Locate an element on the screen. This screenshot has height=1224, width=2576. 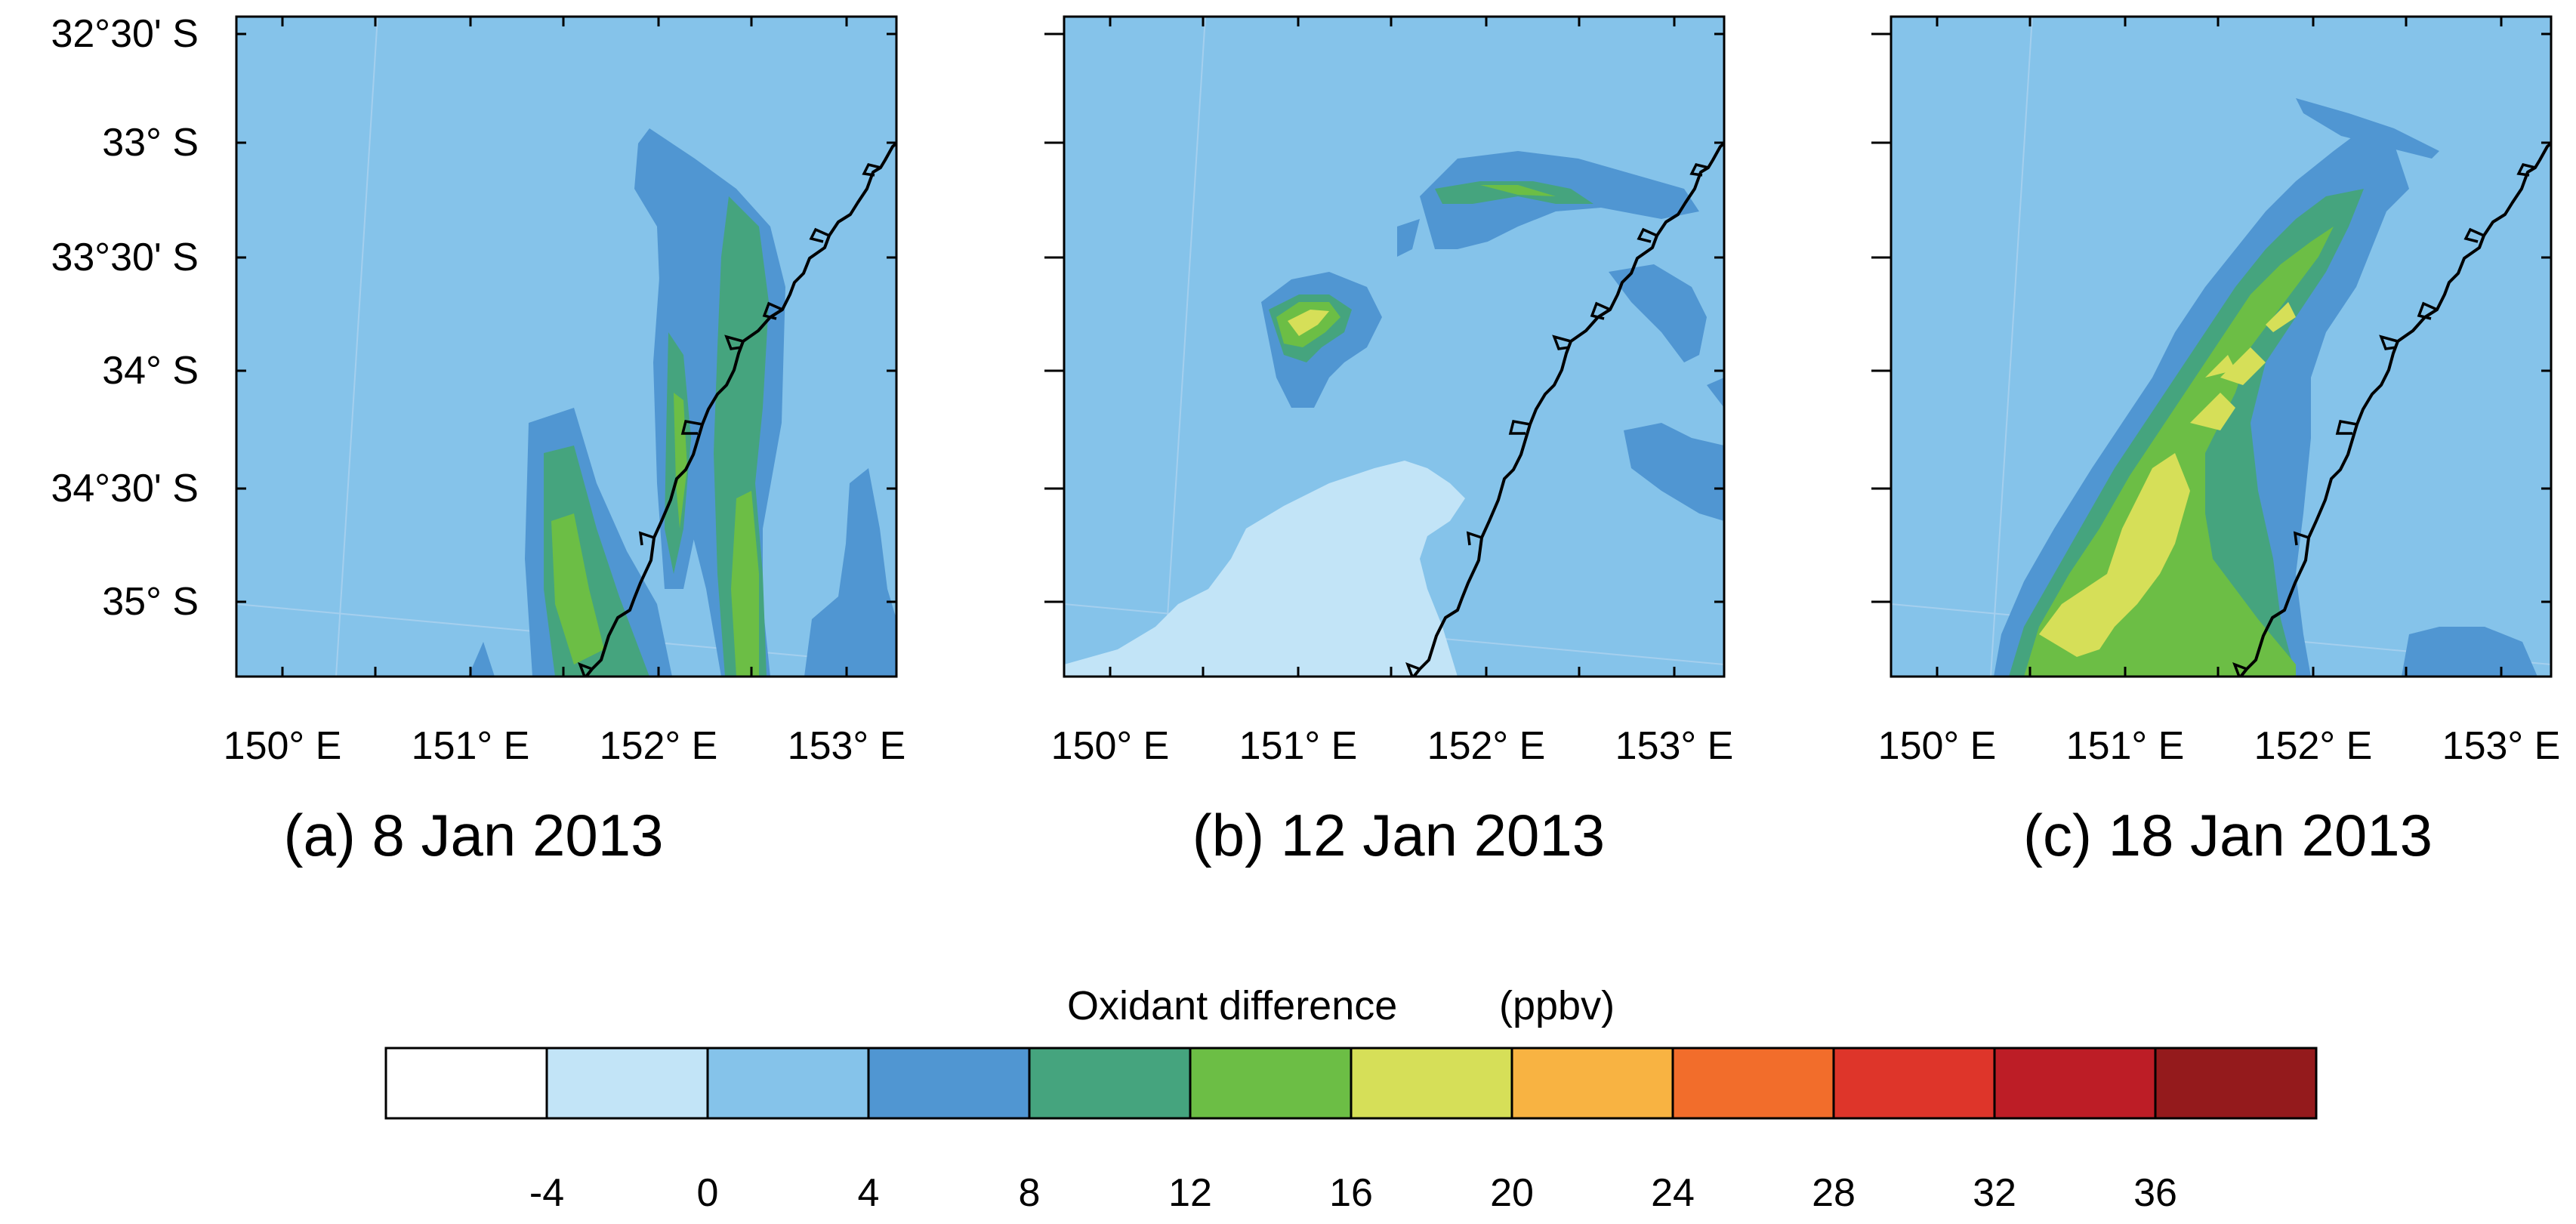
lat-label: 34° S is located at coordinates (150, 371).